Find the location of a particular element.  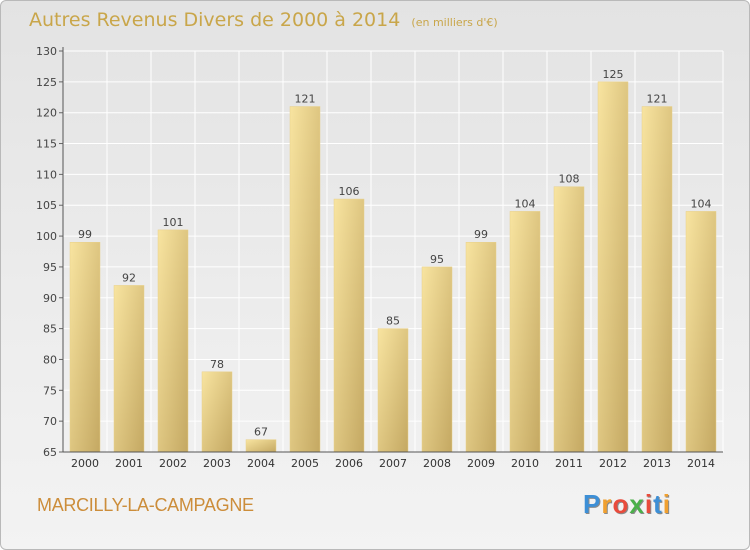

x-tick-label: 2007 is located at coordinates (393, 463).